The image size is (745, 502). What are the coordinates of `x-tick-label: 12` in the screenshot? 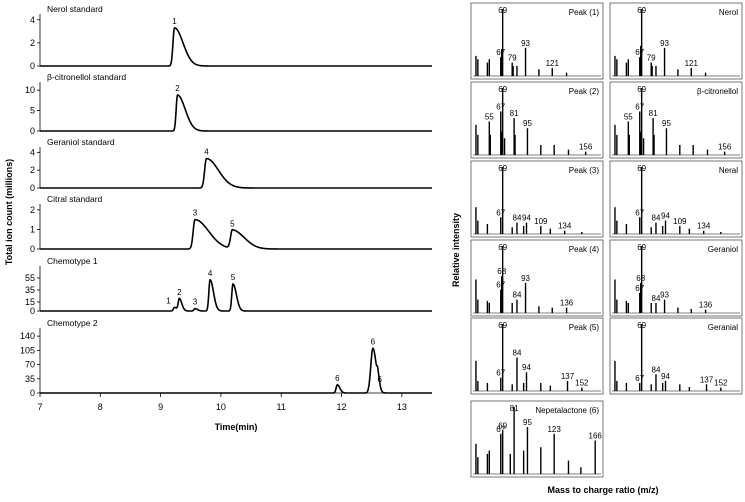 It's located at (342, 407).